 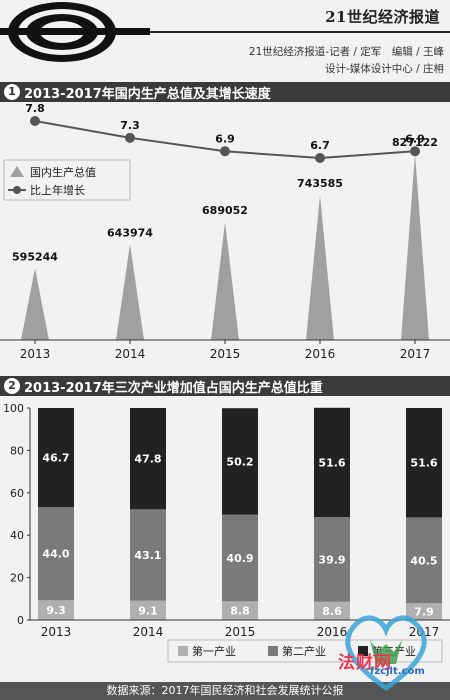 What do you see at coordinates (147, 94) in the screenshot?
I see `section-1-title: 2013-2017年国内生产总值及其增长速度` at bounding box center [147, 94].